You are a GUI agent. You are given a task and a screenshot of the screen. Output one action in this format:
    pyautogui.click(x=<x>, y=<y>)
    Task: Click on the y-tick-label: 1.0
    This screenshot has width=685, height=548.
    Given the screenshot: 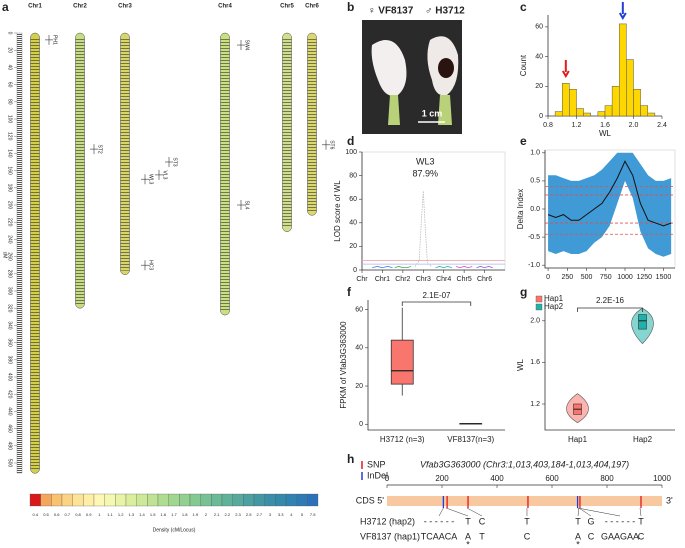 What is the action you would take?
    pyautogui.click(x=535, y=153)
    